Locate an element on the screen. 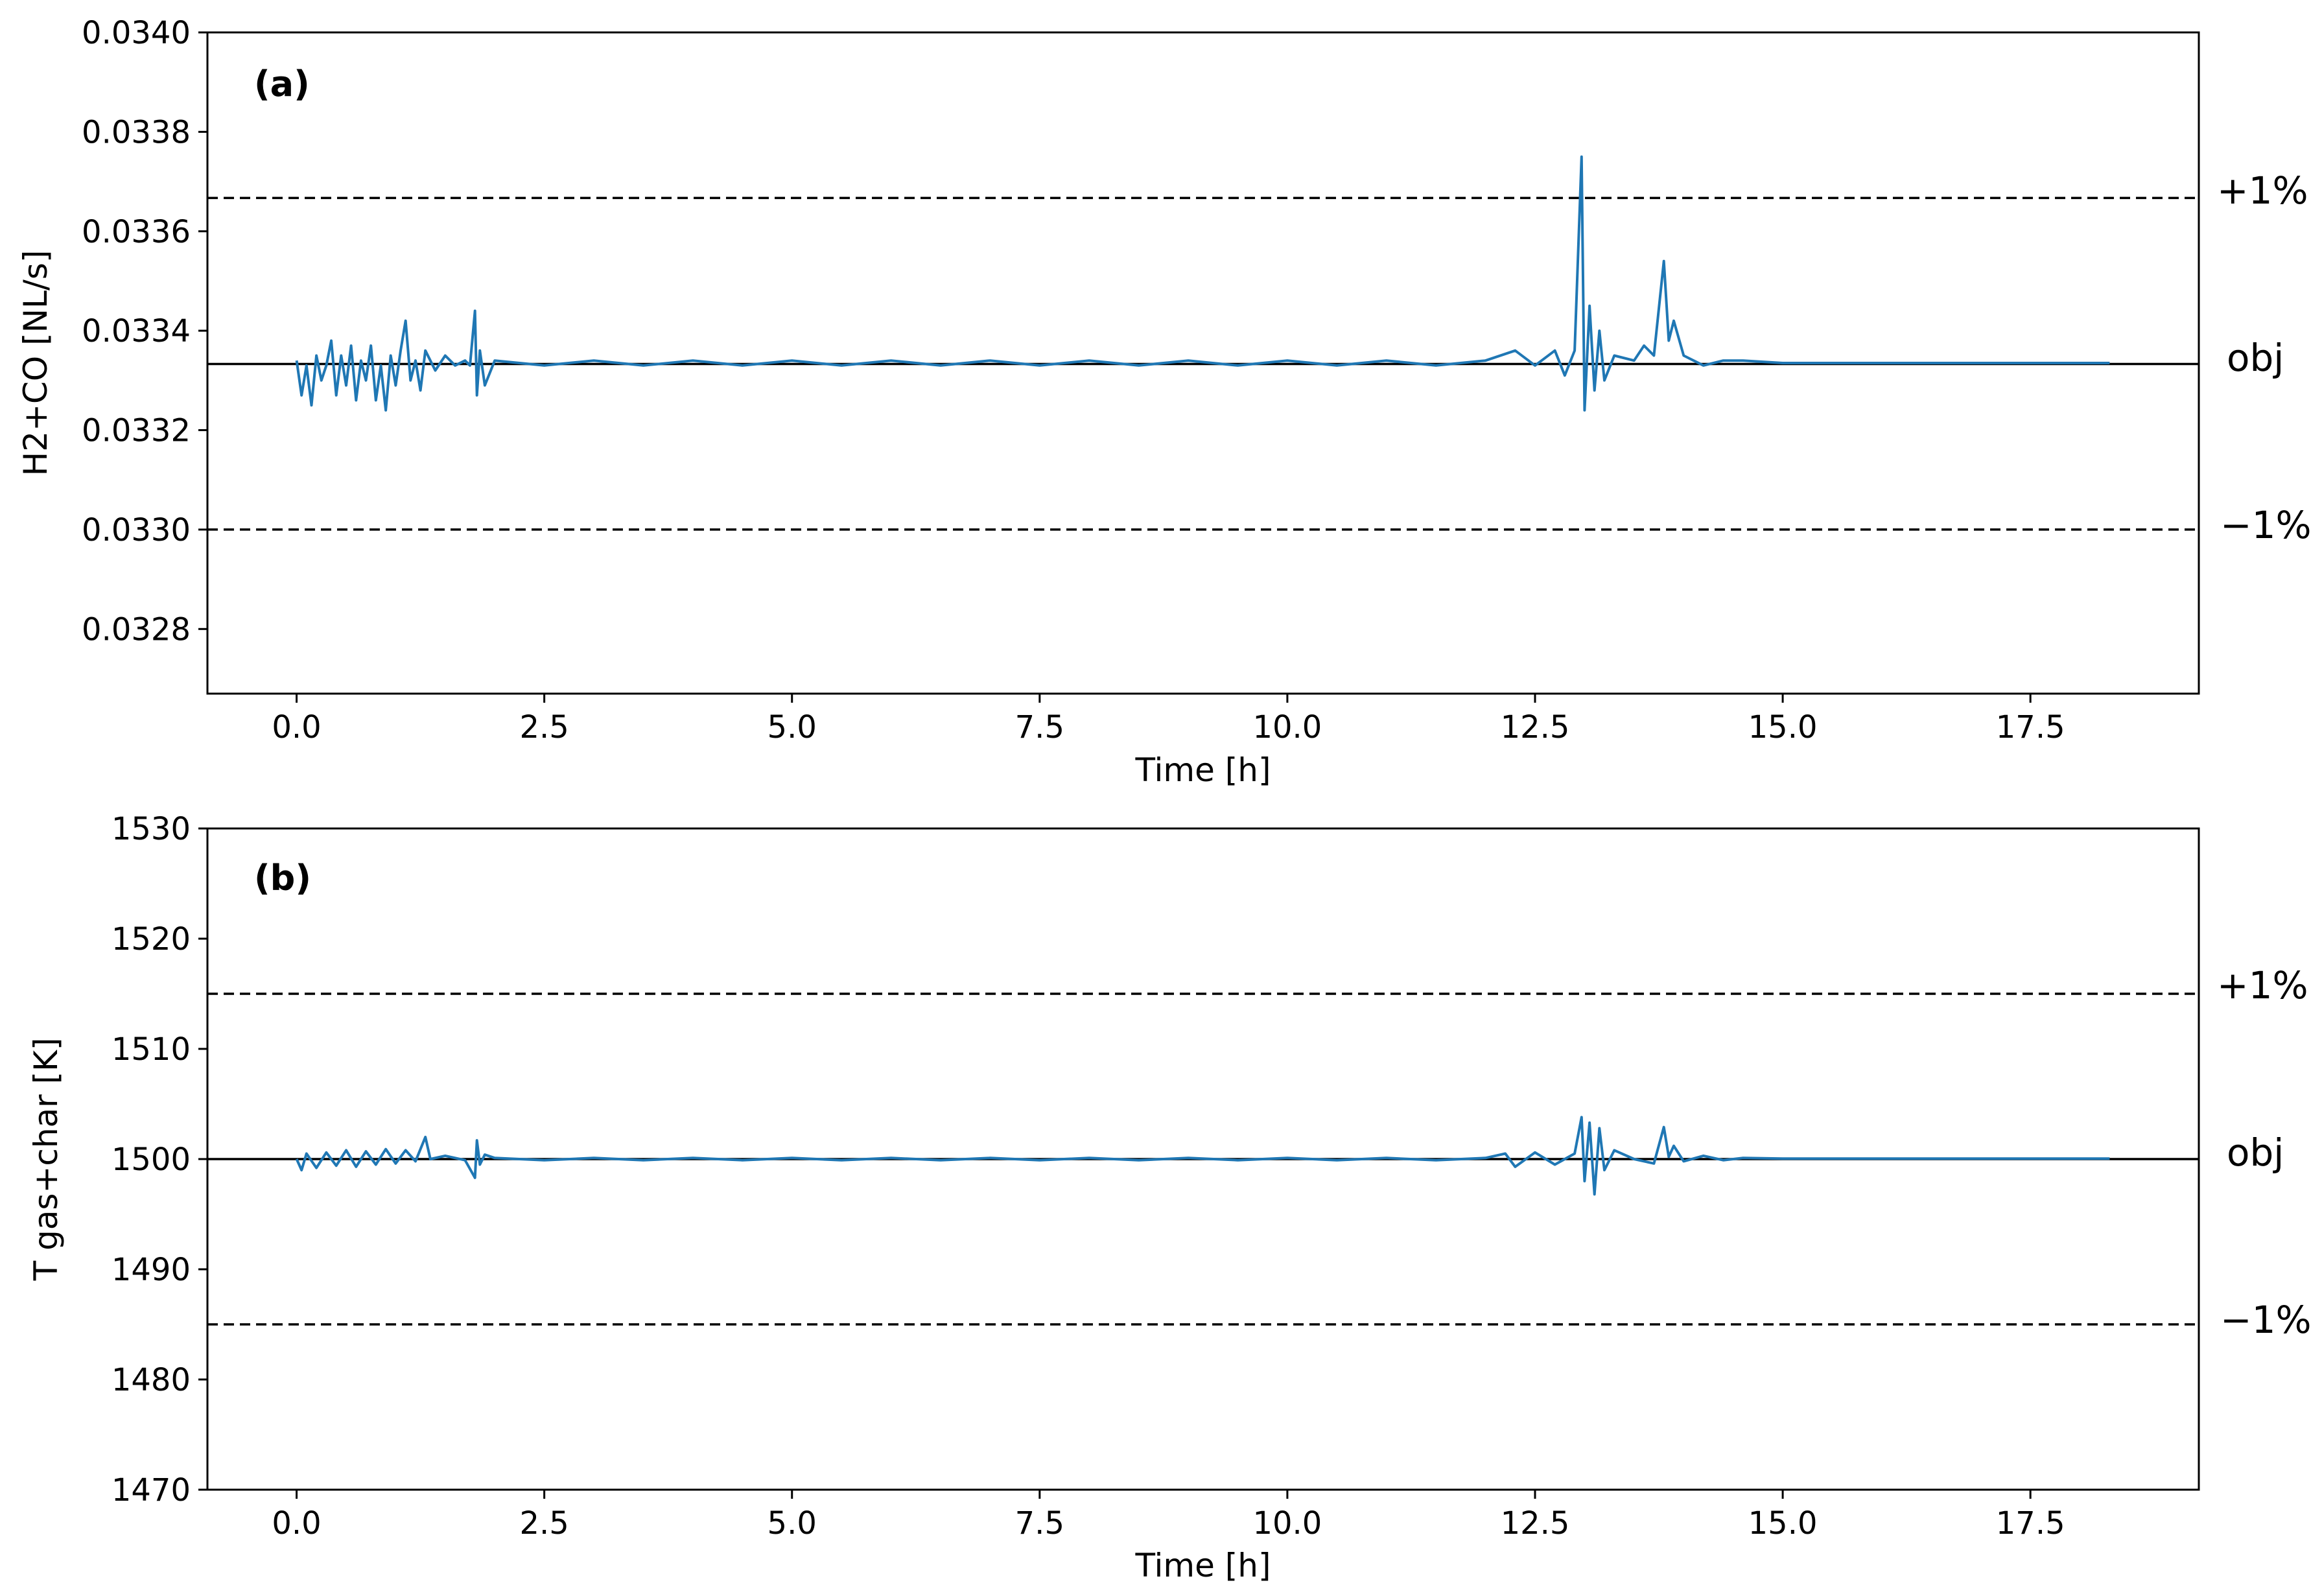 The height and width of the screenshot is (1596, 2322). y-tick-label-a: 0.0332 is located at coordinates (137, 431).